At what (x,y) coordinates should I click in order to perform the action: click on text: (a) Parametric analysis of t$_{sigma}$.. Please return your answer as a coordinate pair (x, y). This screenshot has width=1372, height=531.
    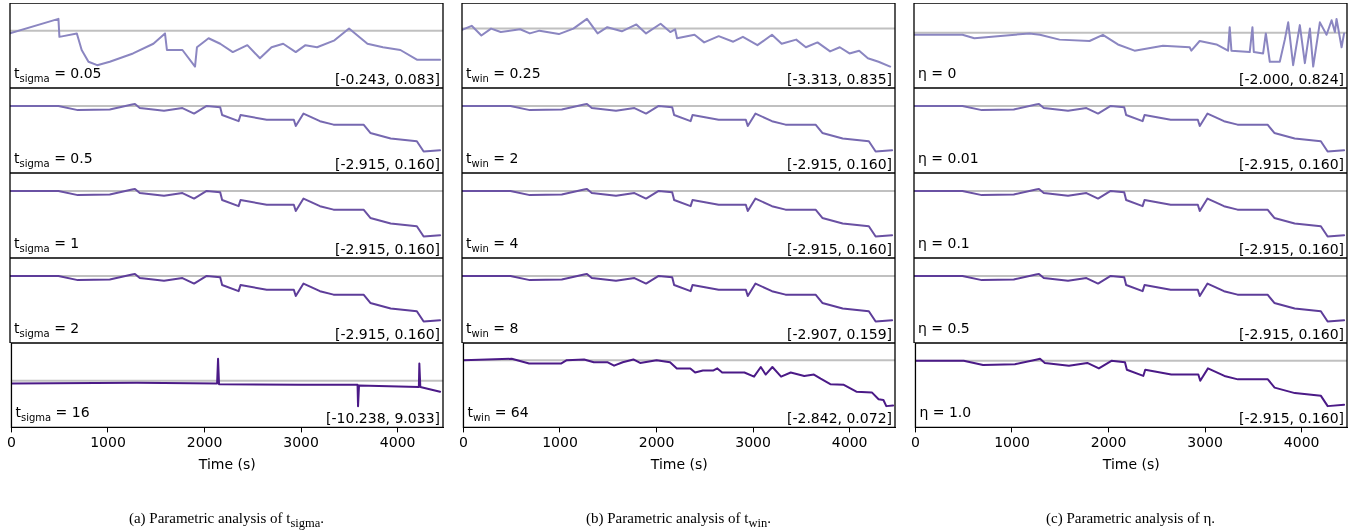
    Looking at the image, I should click on (226, 520).